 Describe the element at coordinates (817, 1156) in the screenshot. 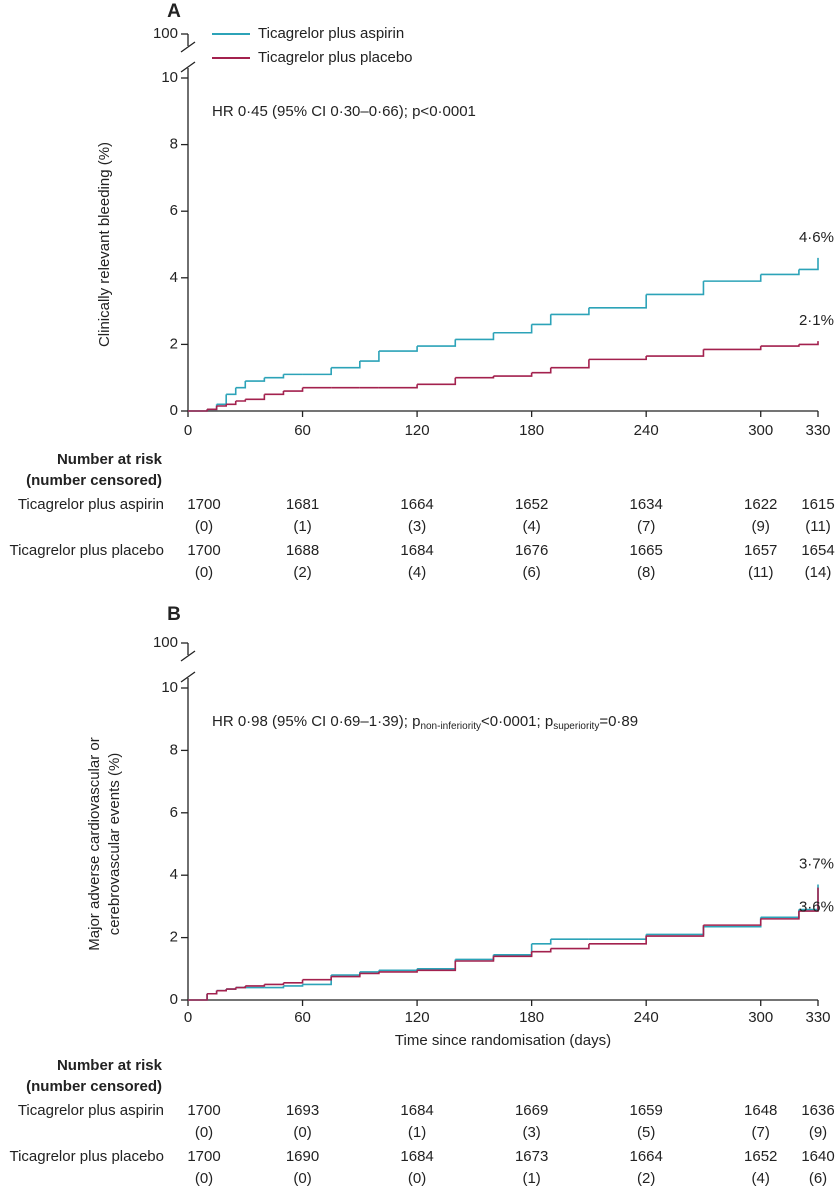

I see `risk-count: 1640` at that location.